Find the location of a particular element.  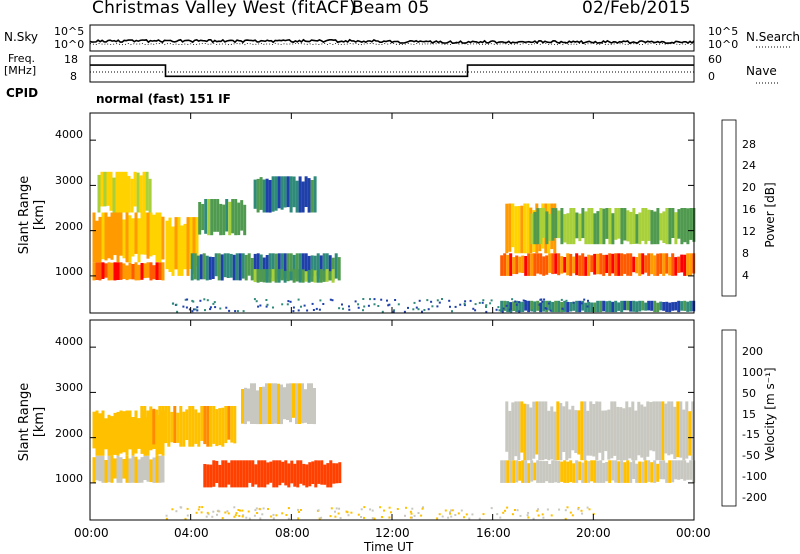

frequency-line is located at coordinates (392, 71).